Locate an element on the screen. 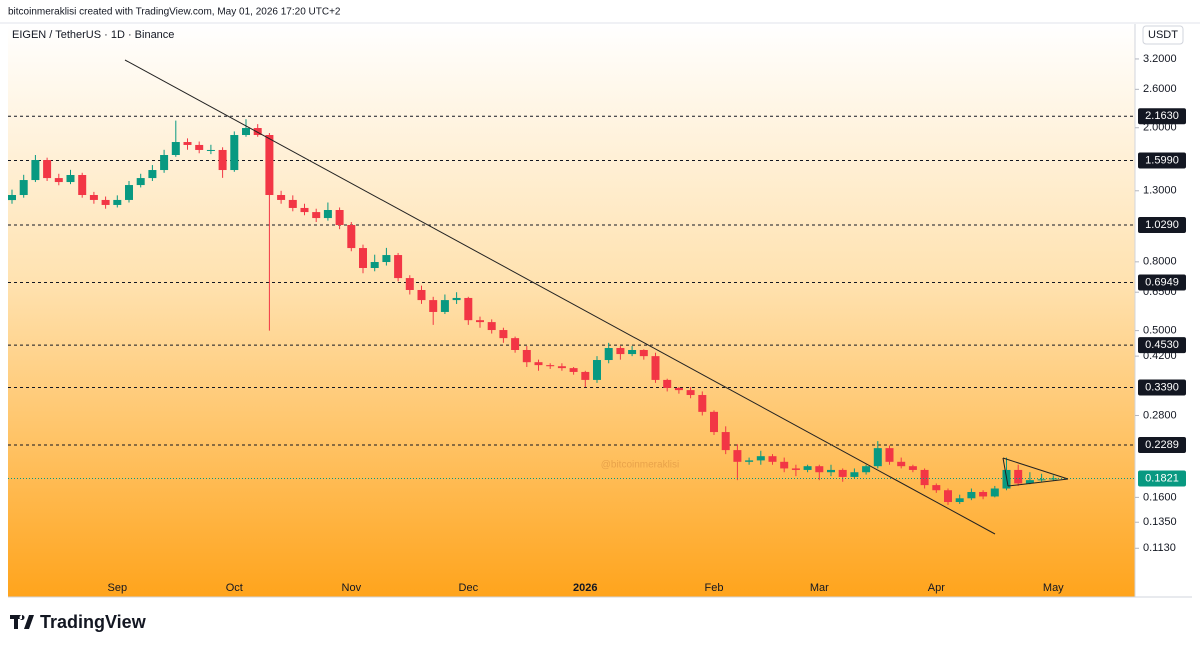 The height and width of the screenshot is (652, 1200). triangle-lower is located at coordinates (1038, 482).